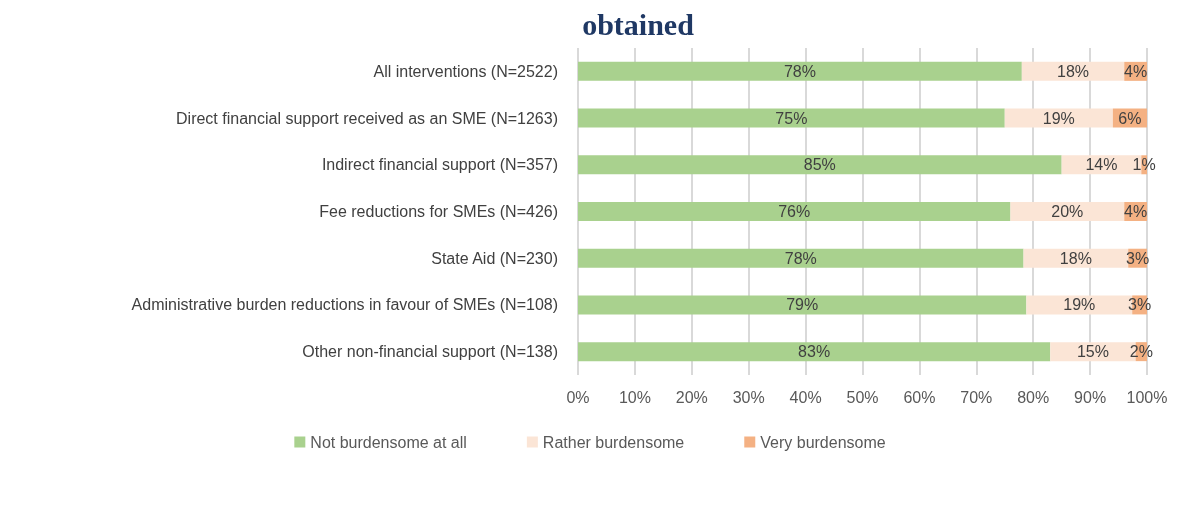 This screenshot has height=508, width=1180. I want to click on x-tick-label: 50%, so click(862, 397).